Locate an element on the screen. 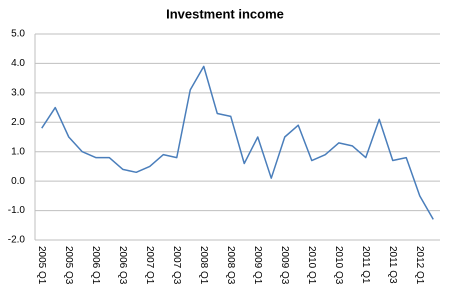 This screenshot has width=450, height=294. x-tick-label: 2008 Q1 is located at coordinates (203, 265).